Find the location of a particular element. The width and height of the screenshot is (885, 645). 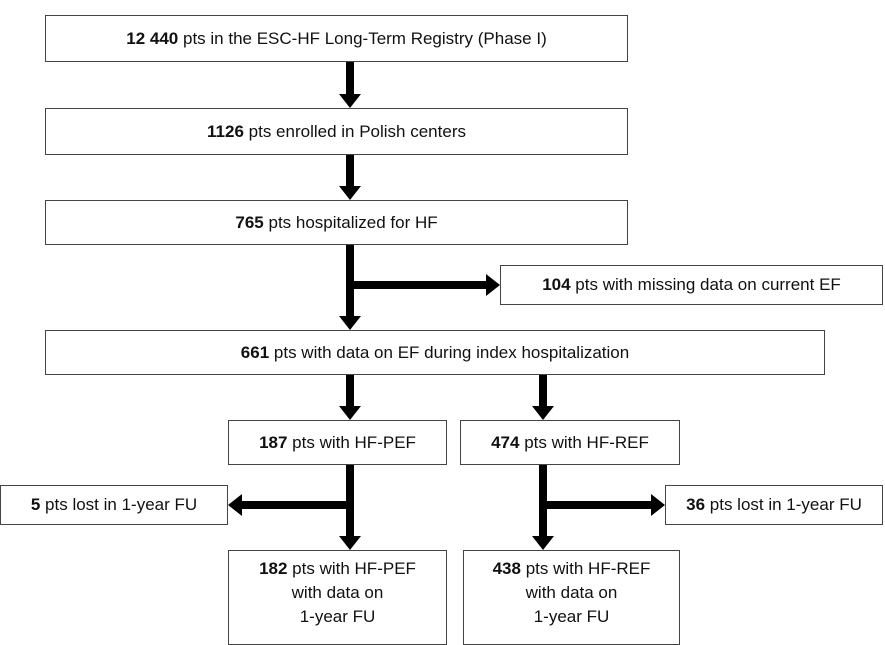

flow-box: 474 pts with HF-REF is located at coordinates (570, 442).